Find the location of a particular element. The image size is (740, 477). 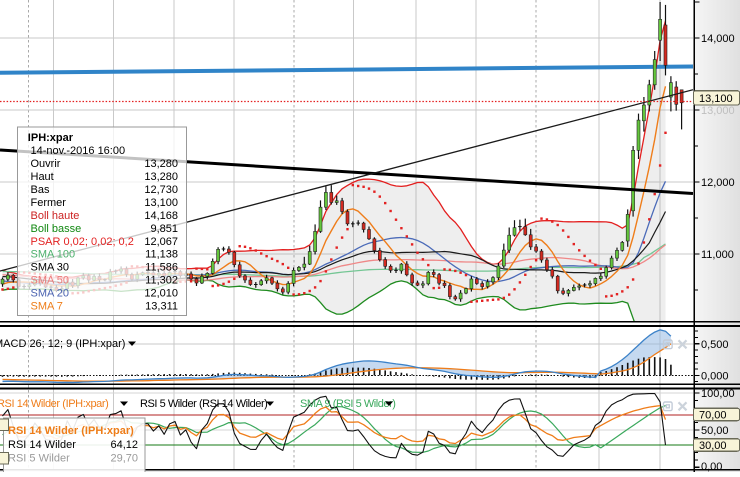

svg-text: 70,00 is located at coordinates (713, 416).